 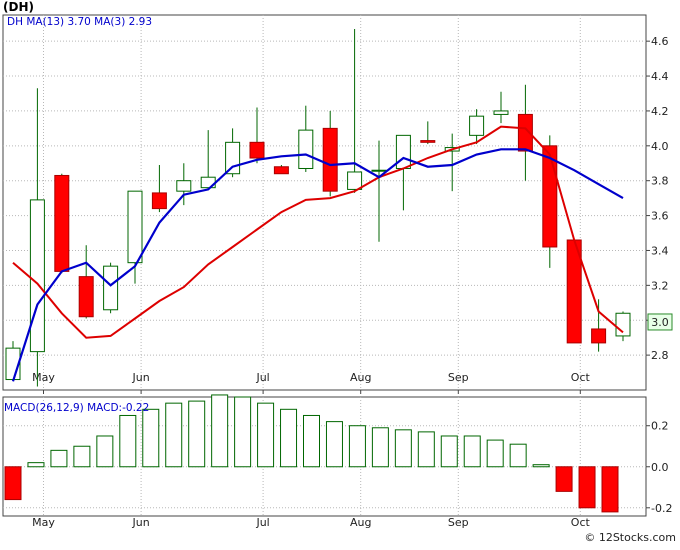 I want to click on price-tick-label: 4.6, so click(x=660, y=41).